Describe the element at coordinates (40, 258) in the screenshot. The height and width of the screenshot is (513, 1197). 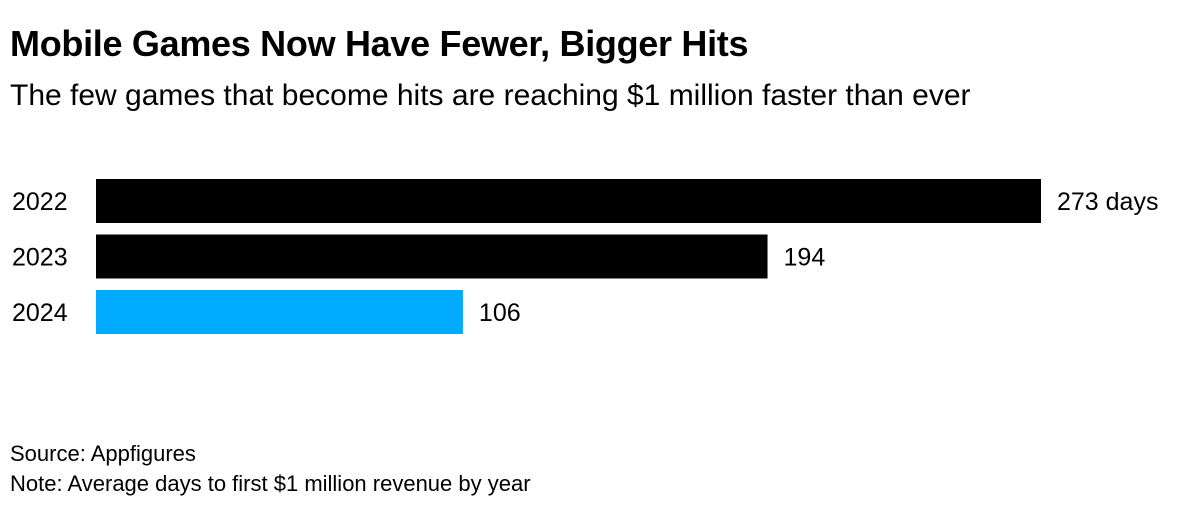
I see `category-label-2023: 2023` at that location.